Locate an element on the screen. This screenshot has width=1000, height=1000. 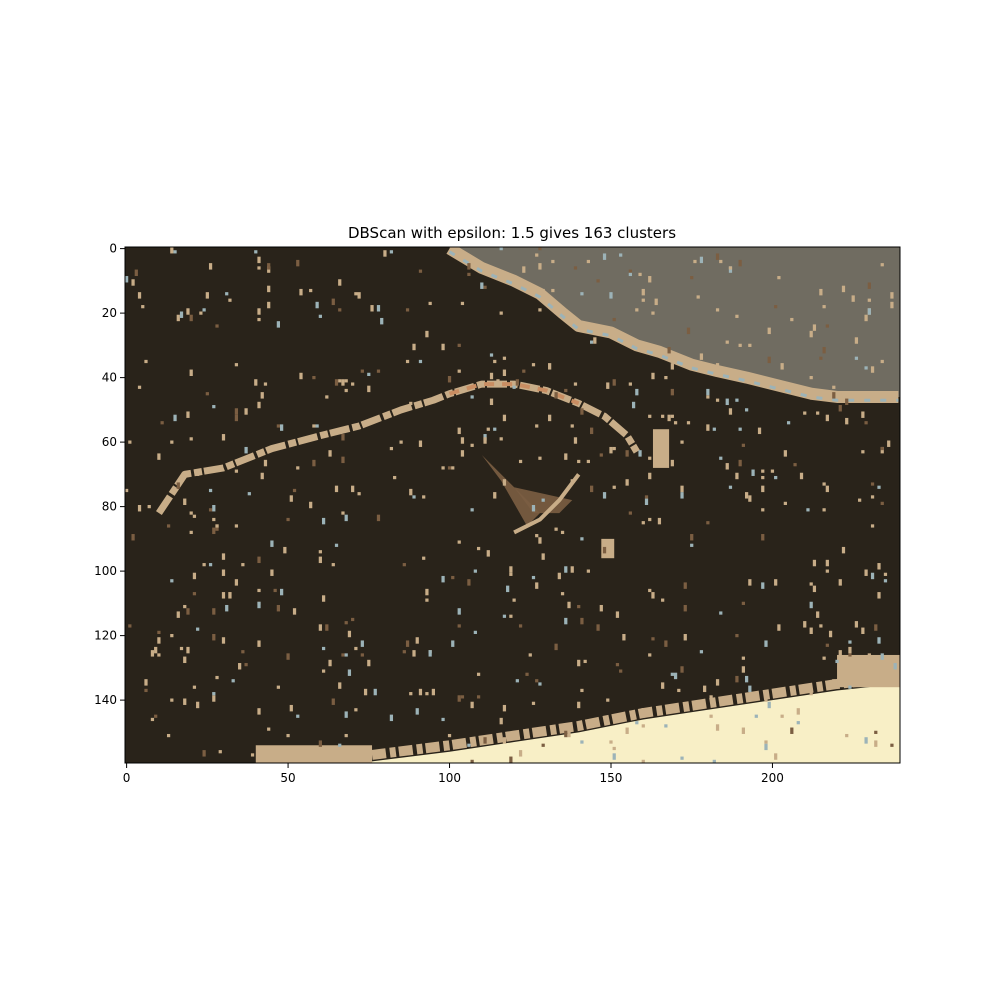
y-tick-label: 40 is located at coordinates (109, 378).